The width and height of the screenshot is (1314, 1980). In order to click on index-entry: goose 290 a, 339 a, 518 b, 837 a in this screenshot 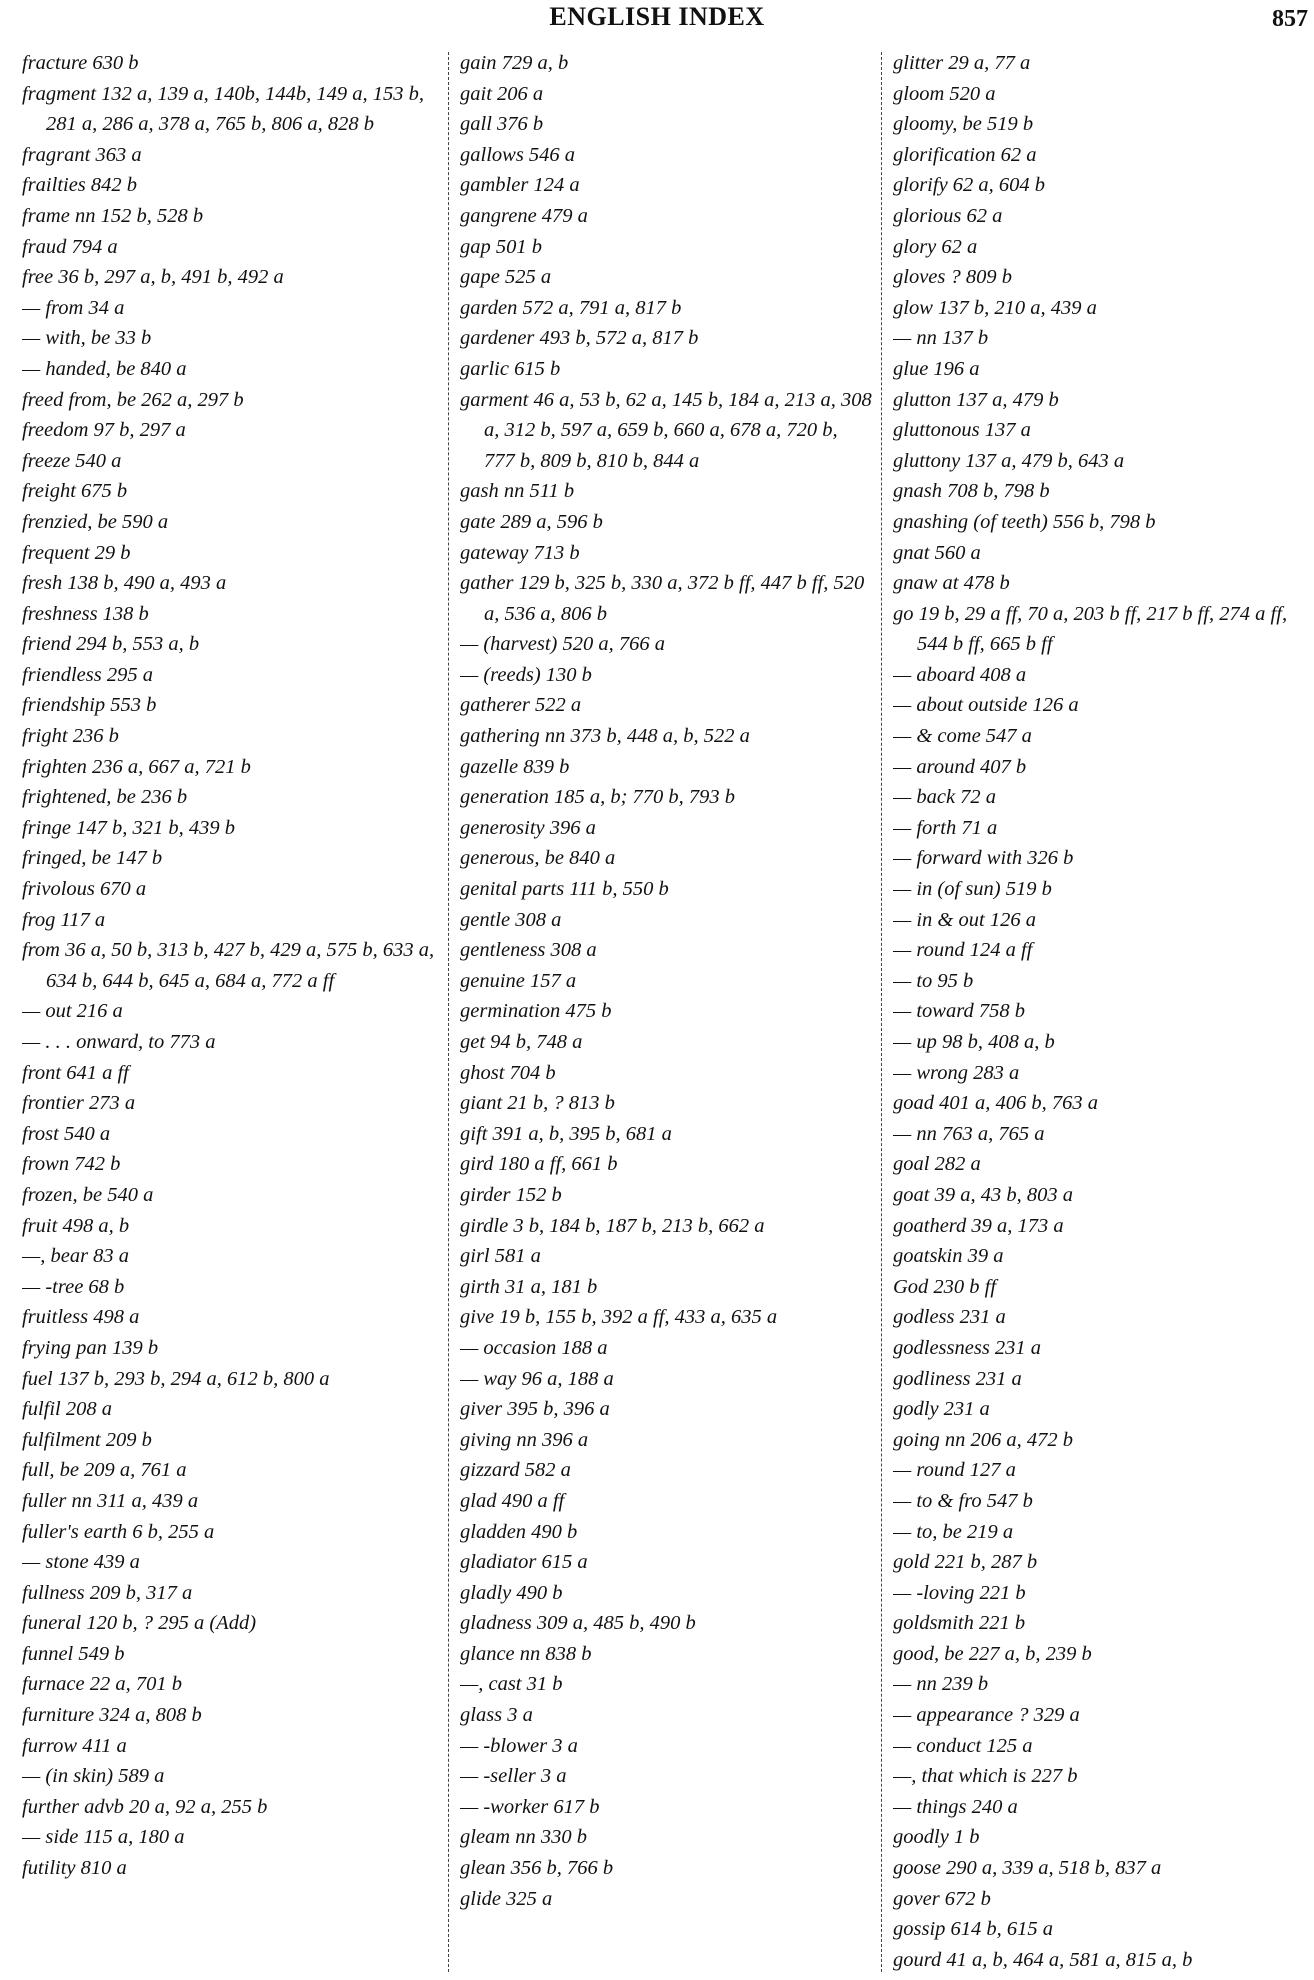, I will do `click(1027, 1868)`.